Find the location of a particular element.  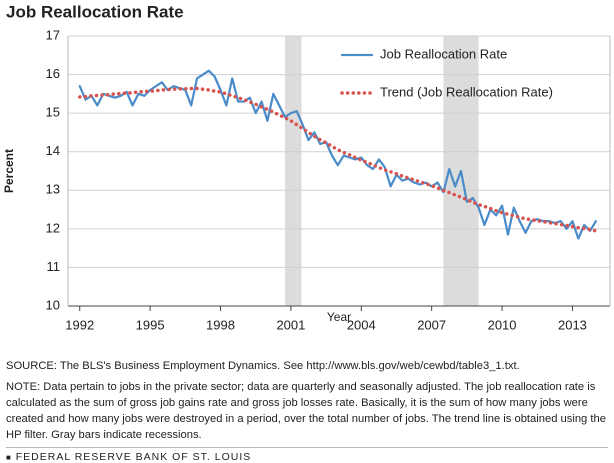

x-tick-label: 2001 is located at coordinates (290, 324).